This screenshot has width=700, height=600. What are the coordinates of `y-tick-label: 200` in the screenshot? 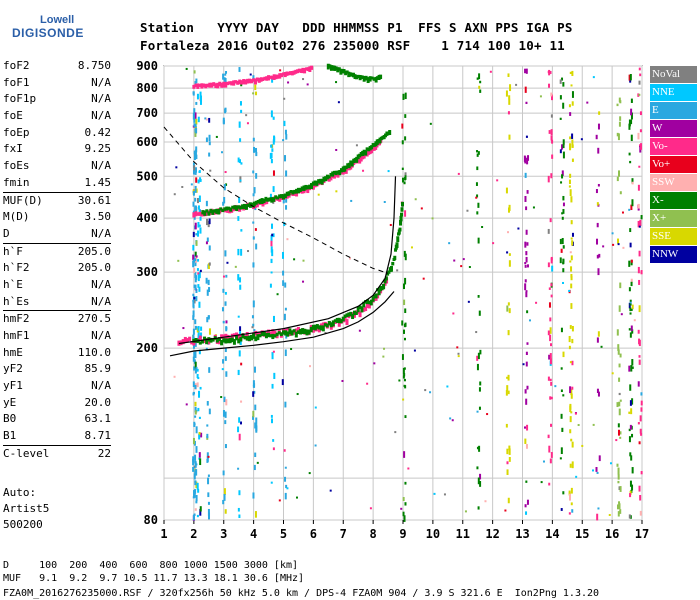 It's located at (147, 348).